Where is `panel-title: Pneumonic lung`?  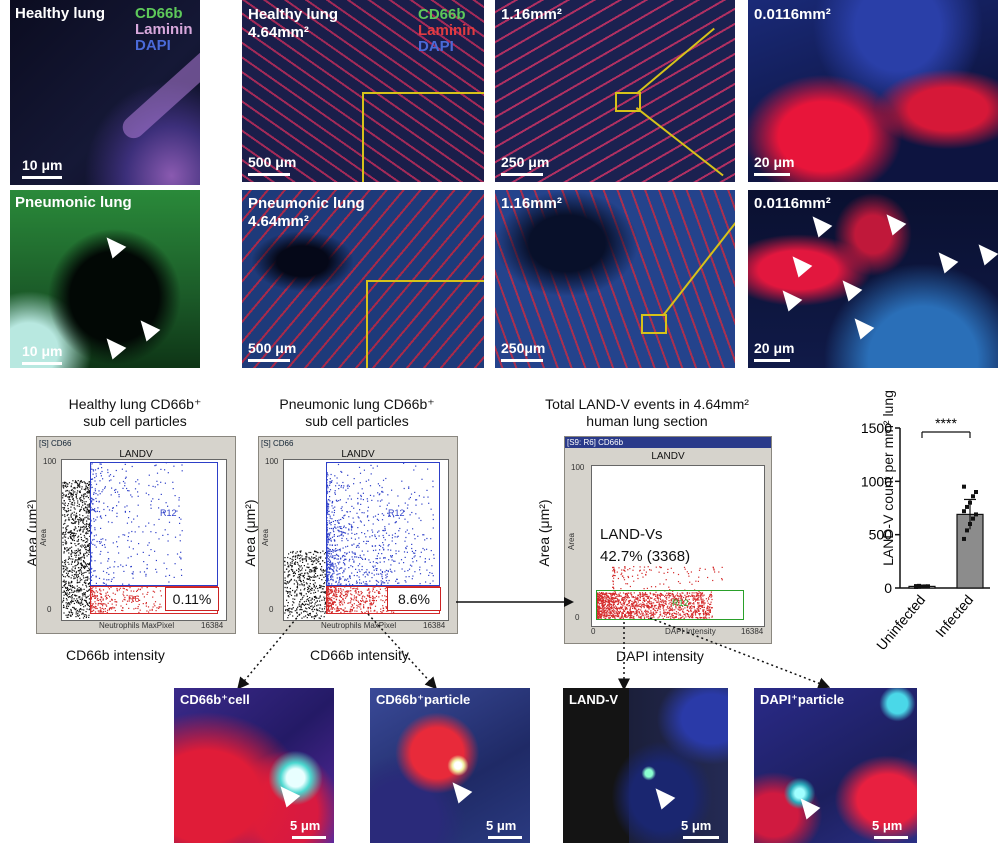
panel-title: Pneumonic lung is located at coordinates (73, 202).